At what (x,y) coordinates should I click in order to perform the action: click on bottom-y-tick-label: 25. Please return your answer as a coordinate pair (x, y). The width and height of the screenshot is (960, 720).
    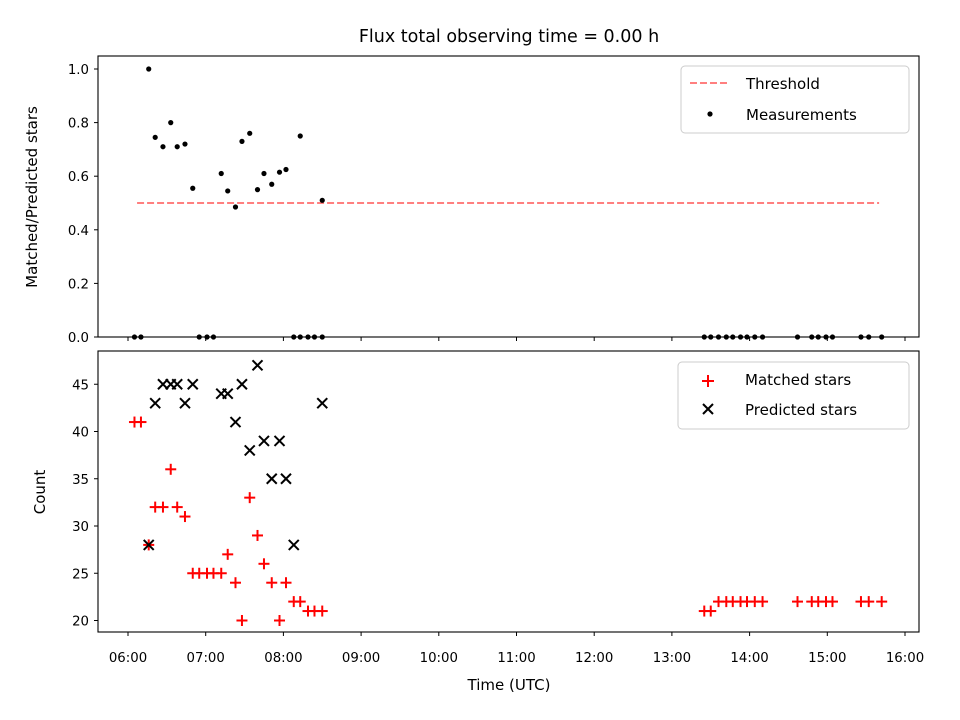
    Looking at the image, I should click on (80, 574).